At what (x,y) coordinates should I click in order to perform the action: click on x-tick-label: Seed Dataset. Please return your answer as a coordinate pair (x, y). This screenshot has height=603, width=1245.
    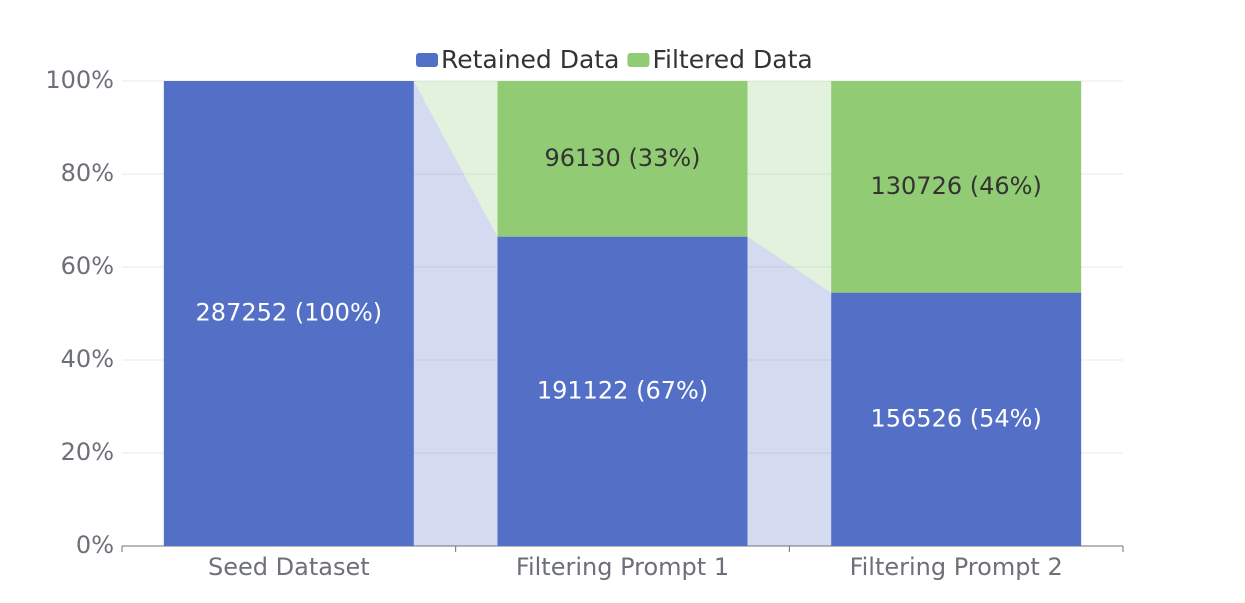
    Looking at the image, I should click on (289, 567).